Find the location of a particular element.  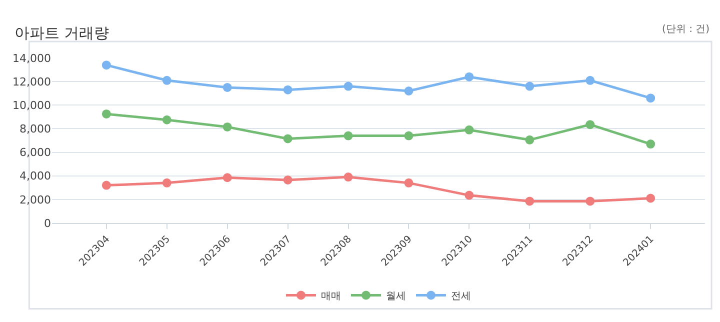

legend-label: 매매 is located at coordinates (331, 296).